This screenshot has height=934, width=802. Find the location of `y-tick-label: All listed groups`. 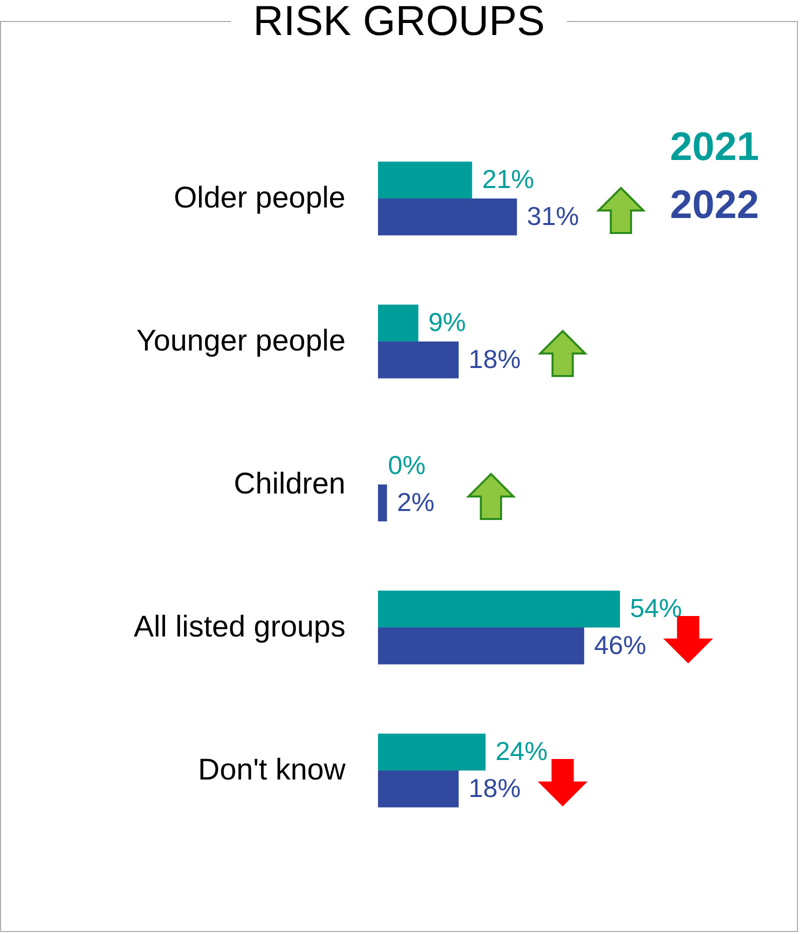

y-tick-label: All listed groups is located at coordinates (240, 627).